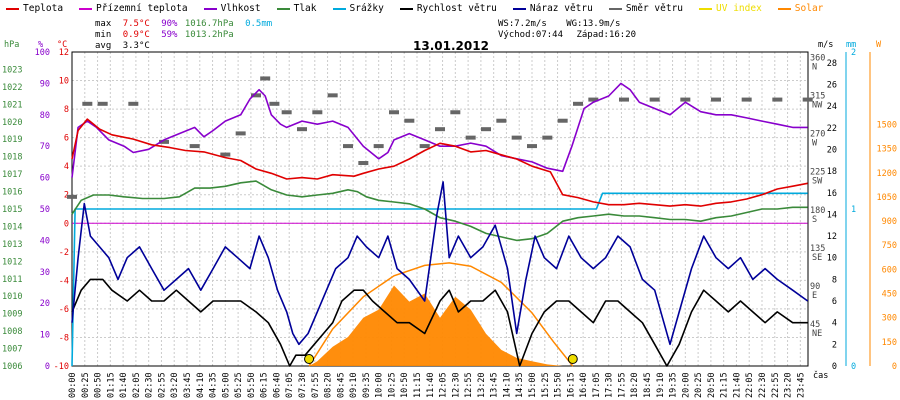 The width and height of the screenshot is (900, 400). What do you see at coordinates (62, 45) in the screenshot?
I see `axis-label-degc: °C` at bounding box center [62, 45].